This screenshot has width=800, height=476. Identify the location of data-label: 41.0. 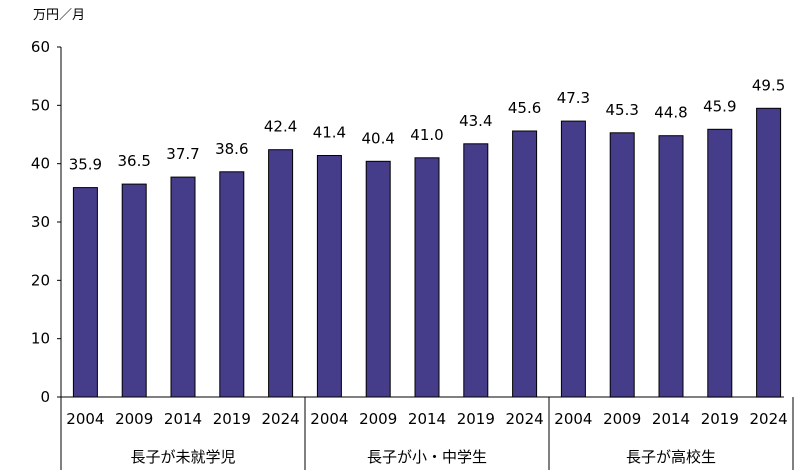
(426, 135).